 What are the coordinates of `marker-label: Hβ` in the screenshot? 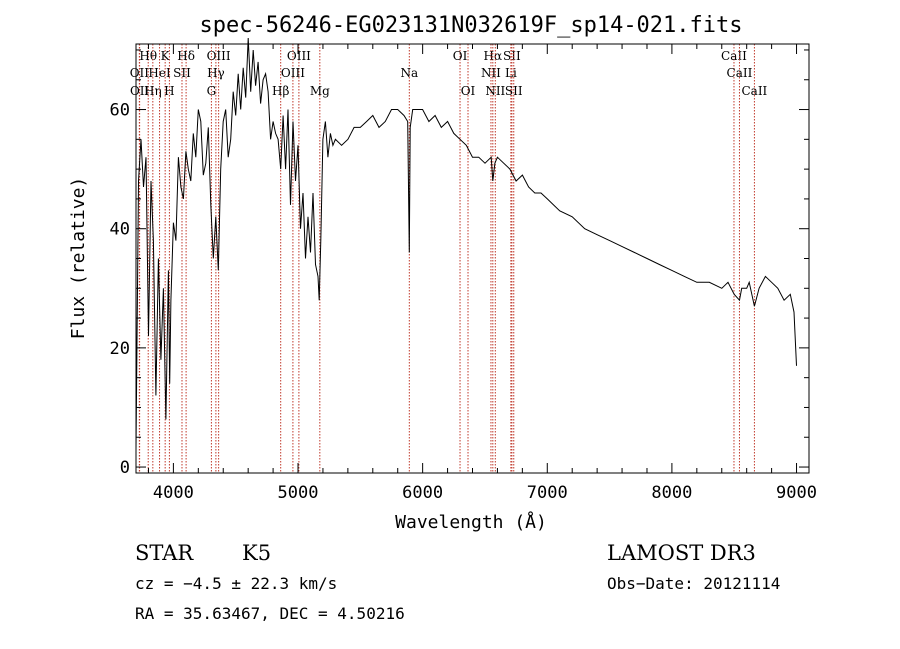 It's located at (280, 91).